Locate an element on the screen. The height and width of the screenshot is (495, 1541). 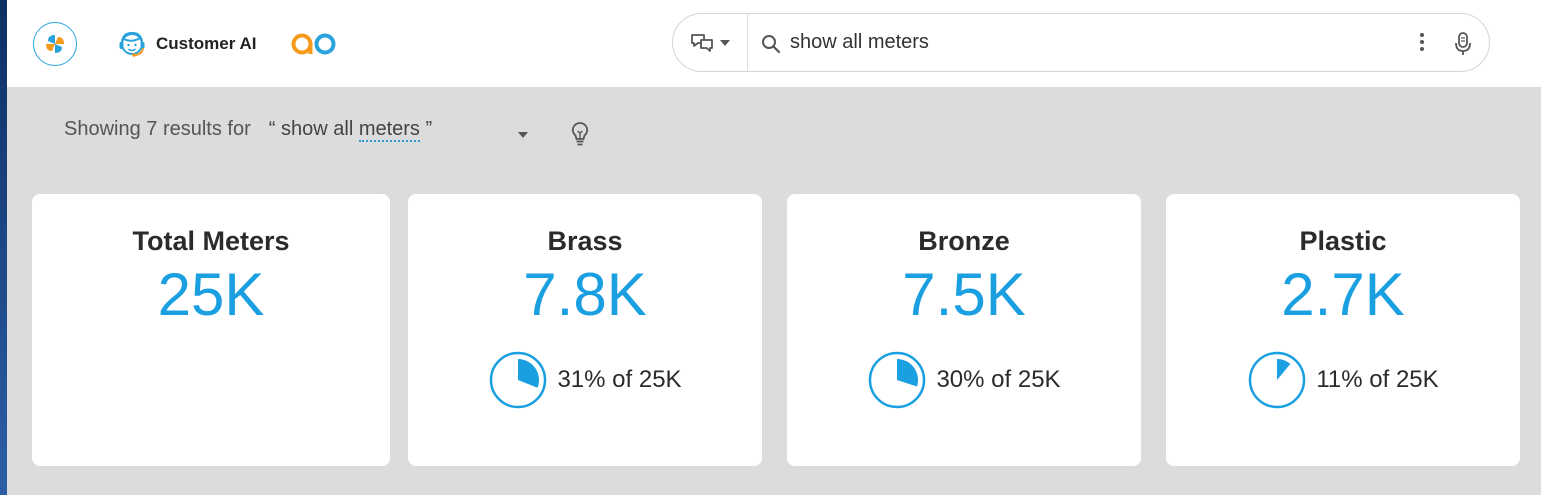
card-plastic: Plastic 2.7K 11% of 25K is located at coordinates (1343, 330).